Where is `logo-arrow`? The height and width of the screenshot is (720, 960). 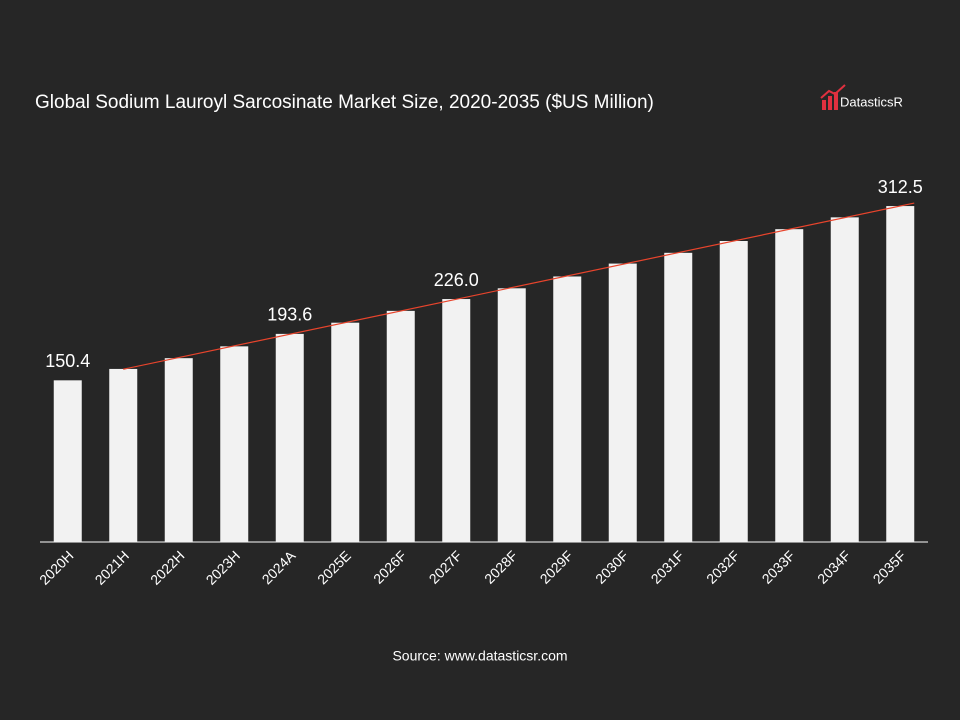 logo-arrow is located at coordinates (833, 91).